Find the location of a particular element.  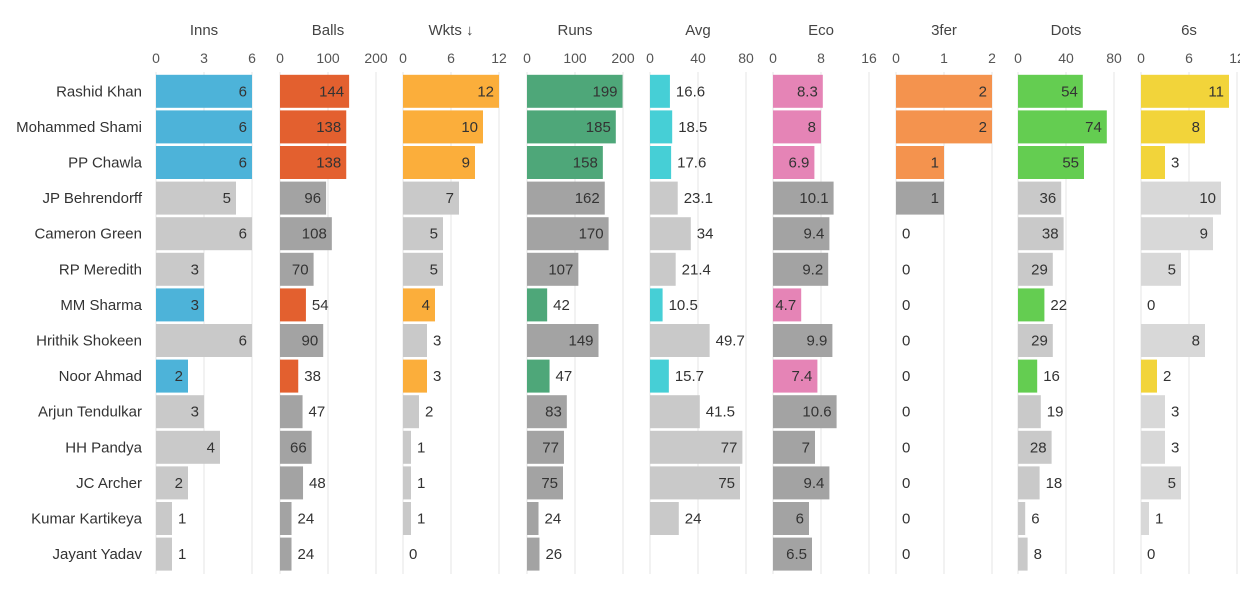

value-label-runs-cameron-green: 170 is located at coordinates (591, 234).